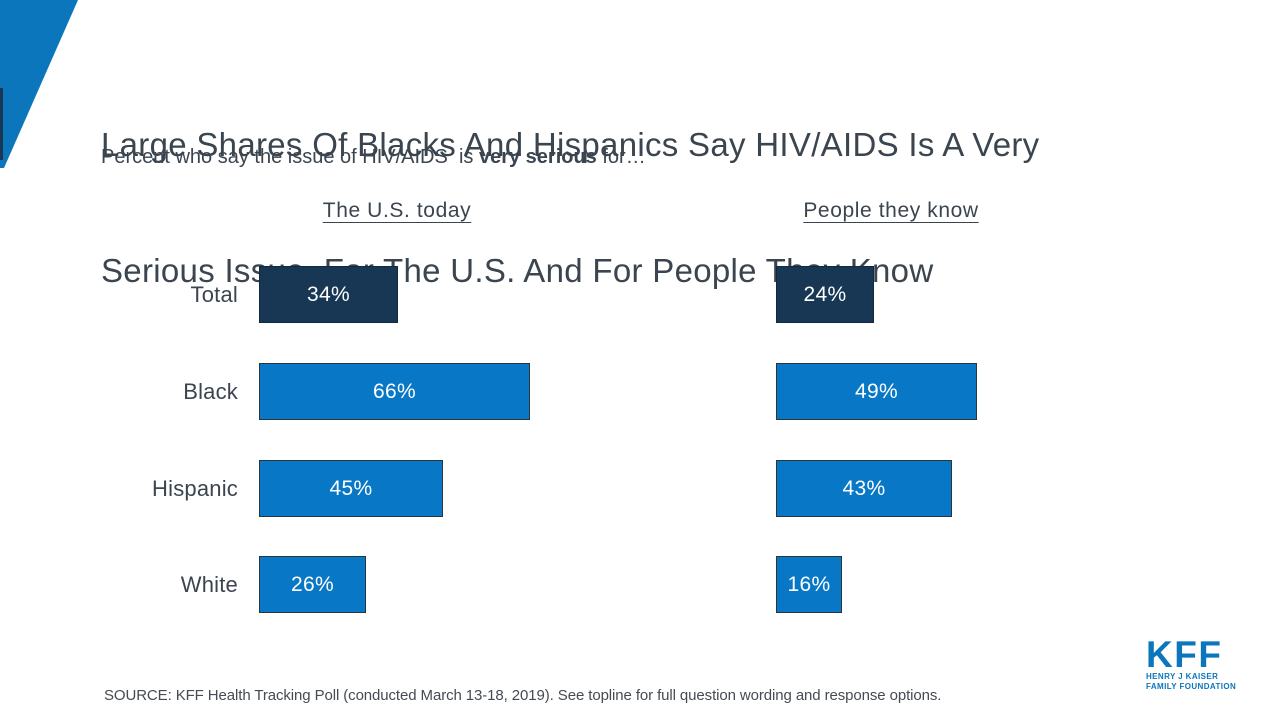  I want to click on bar-the-u-s-today-hispanic: 45%, so click(351, 488).